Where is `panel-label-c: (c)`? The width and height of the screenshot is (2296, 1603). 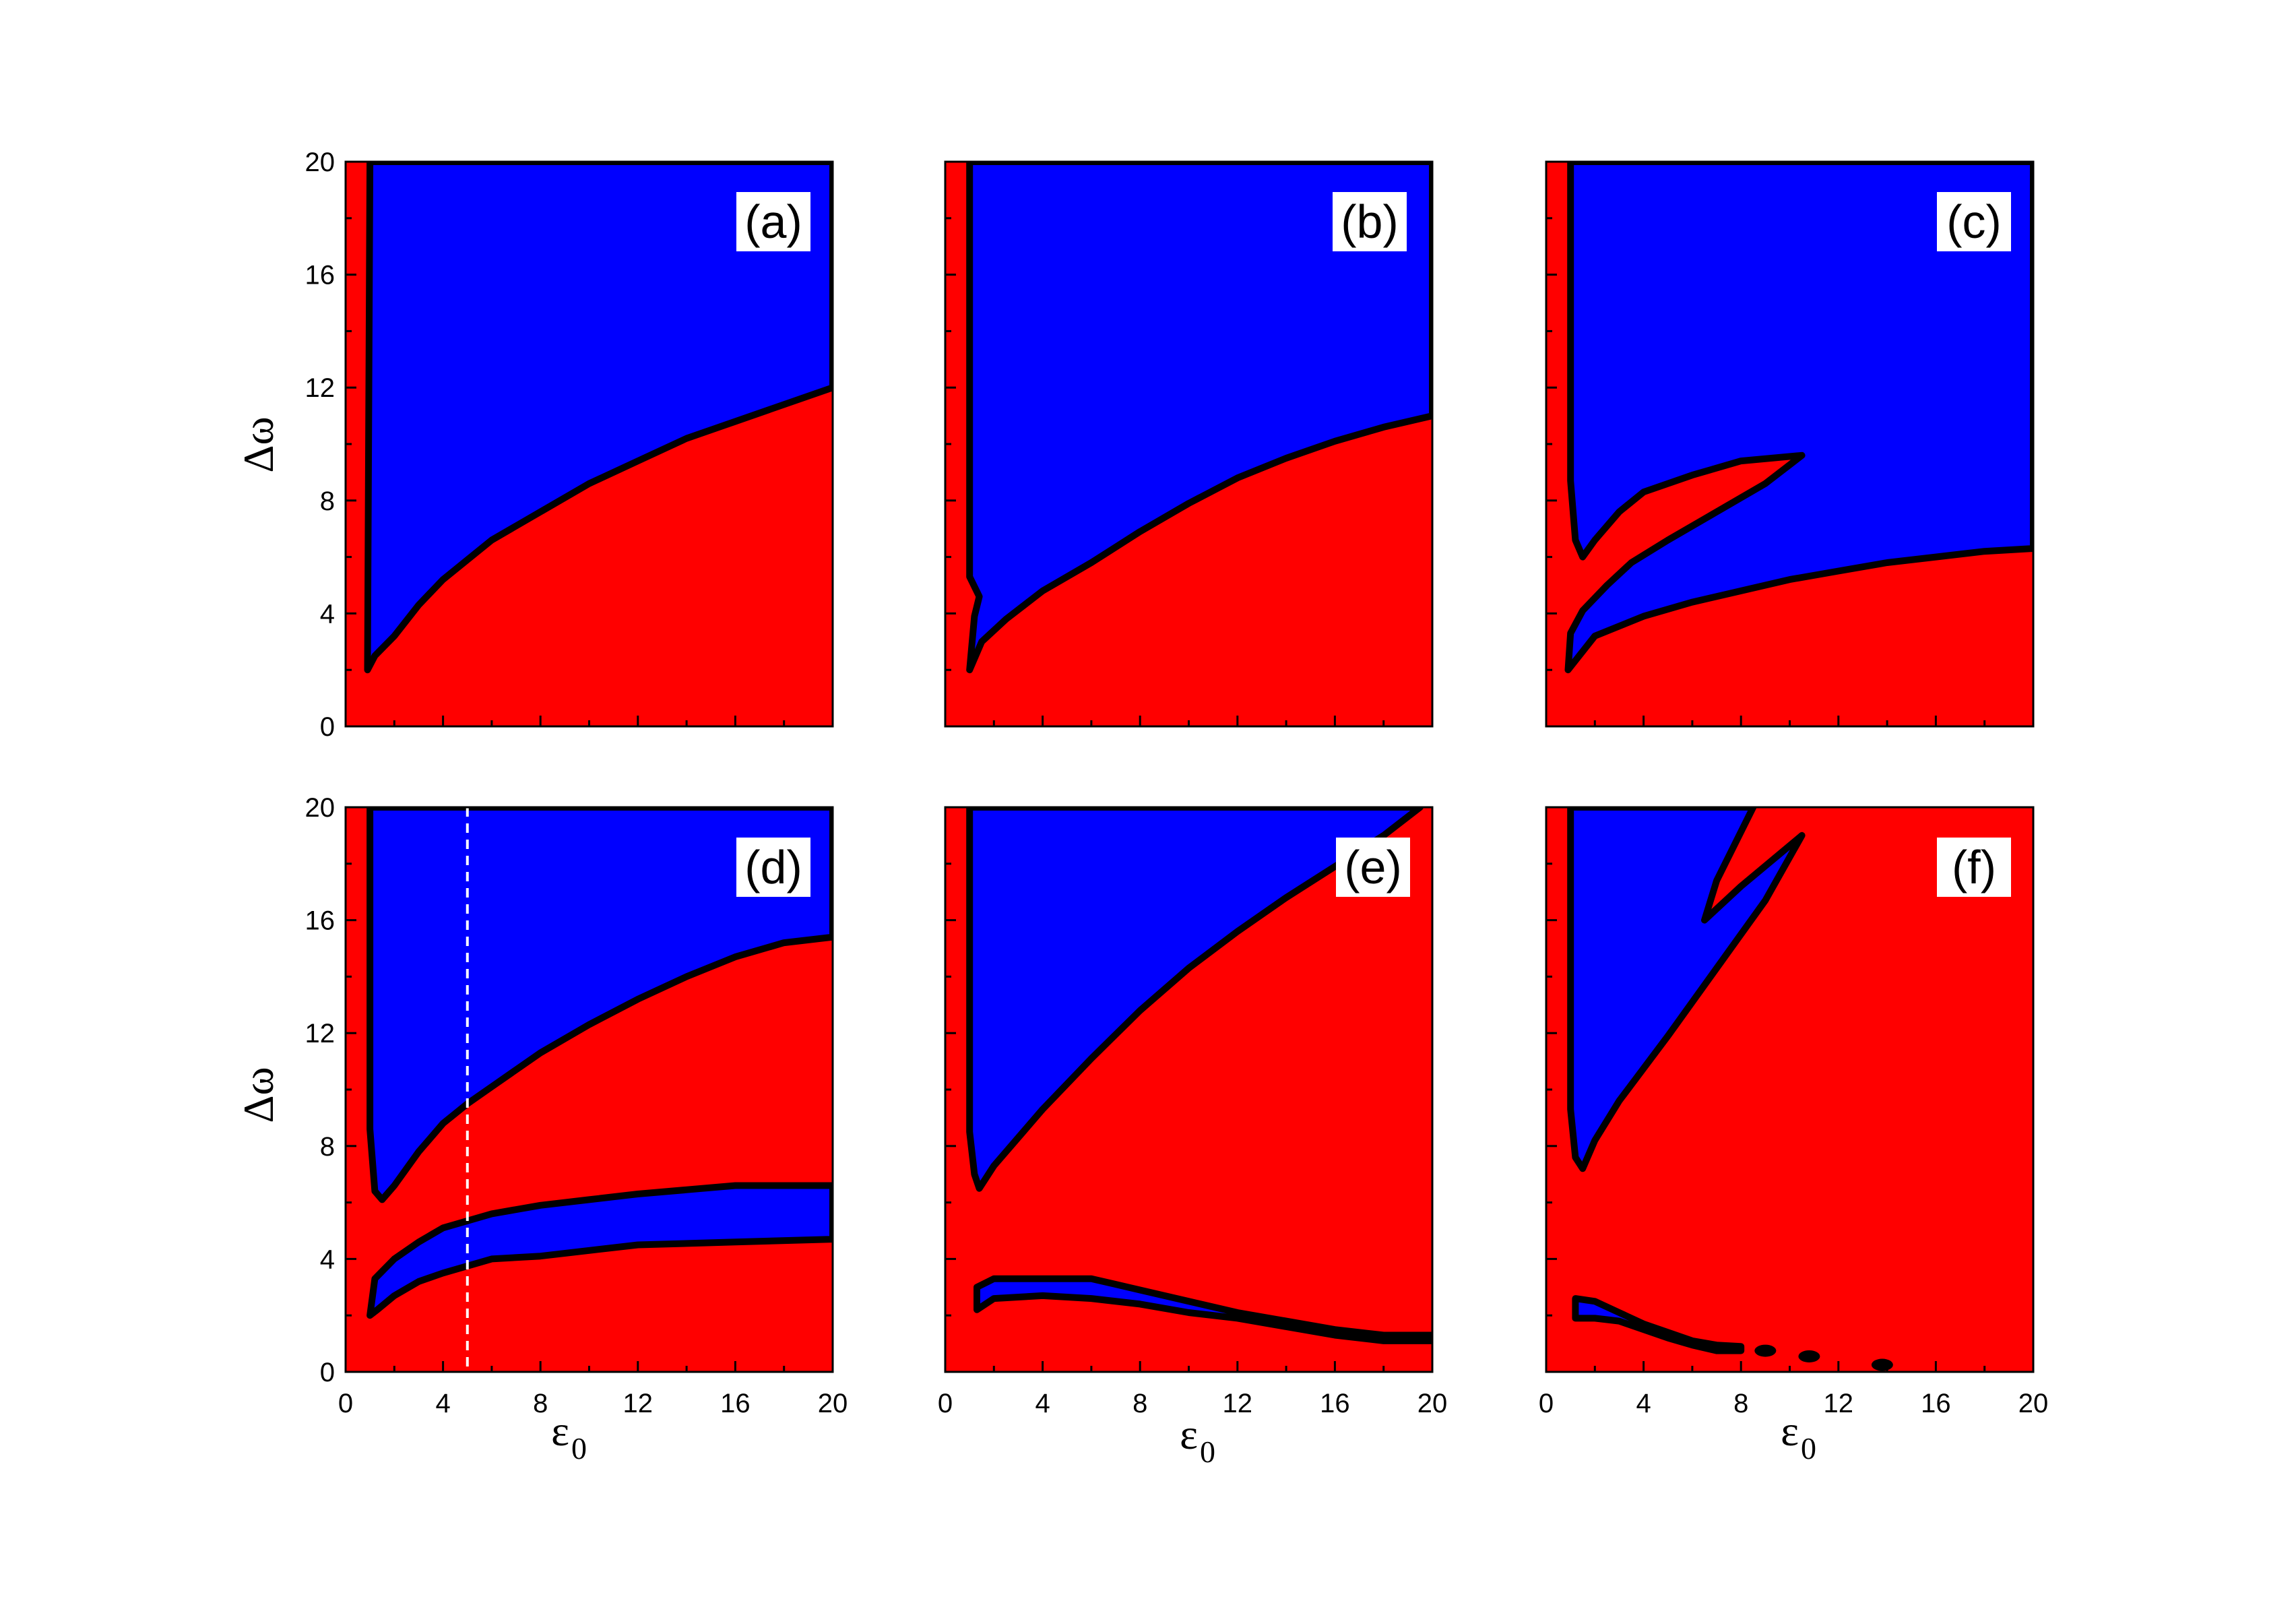 panel-label-c: (c) is located at coordinates (1974, 221).